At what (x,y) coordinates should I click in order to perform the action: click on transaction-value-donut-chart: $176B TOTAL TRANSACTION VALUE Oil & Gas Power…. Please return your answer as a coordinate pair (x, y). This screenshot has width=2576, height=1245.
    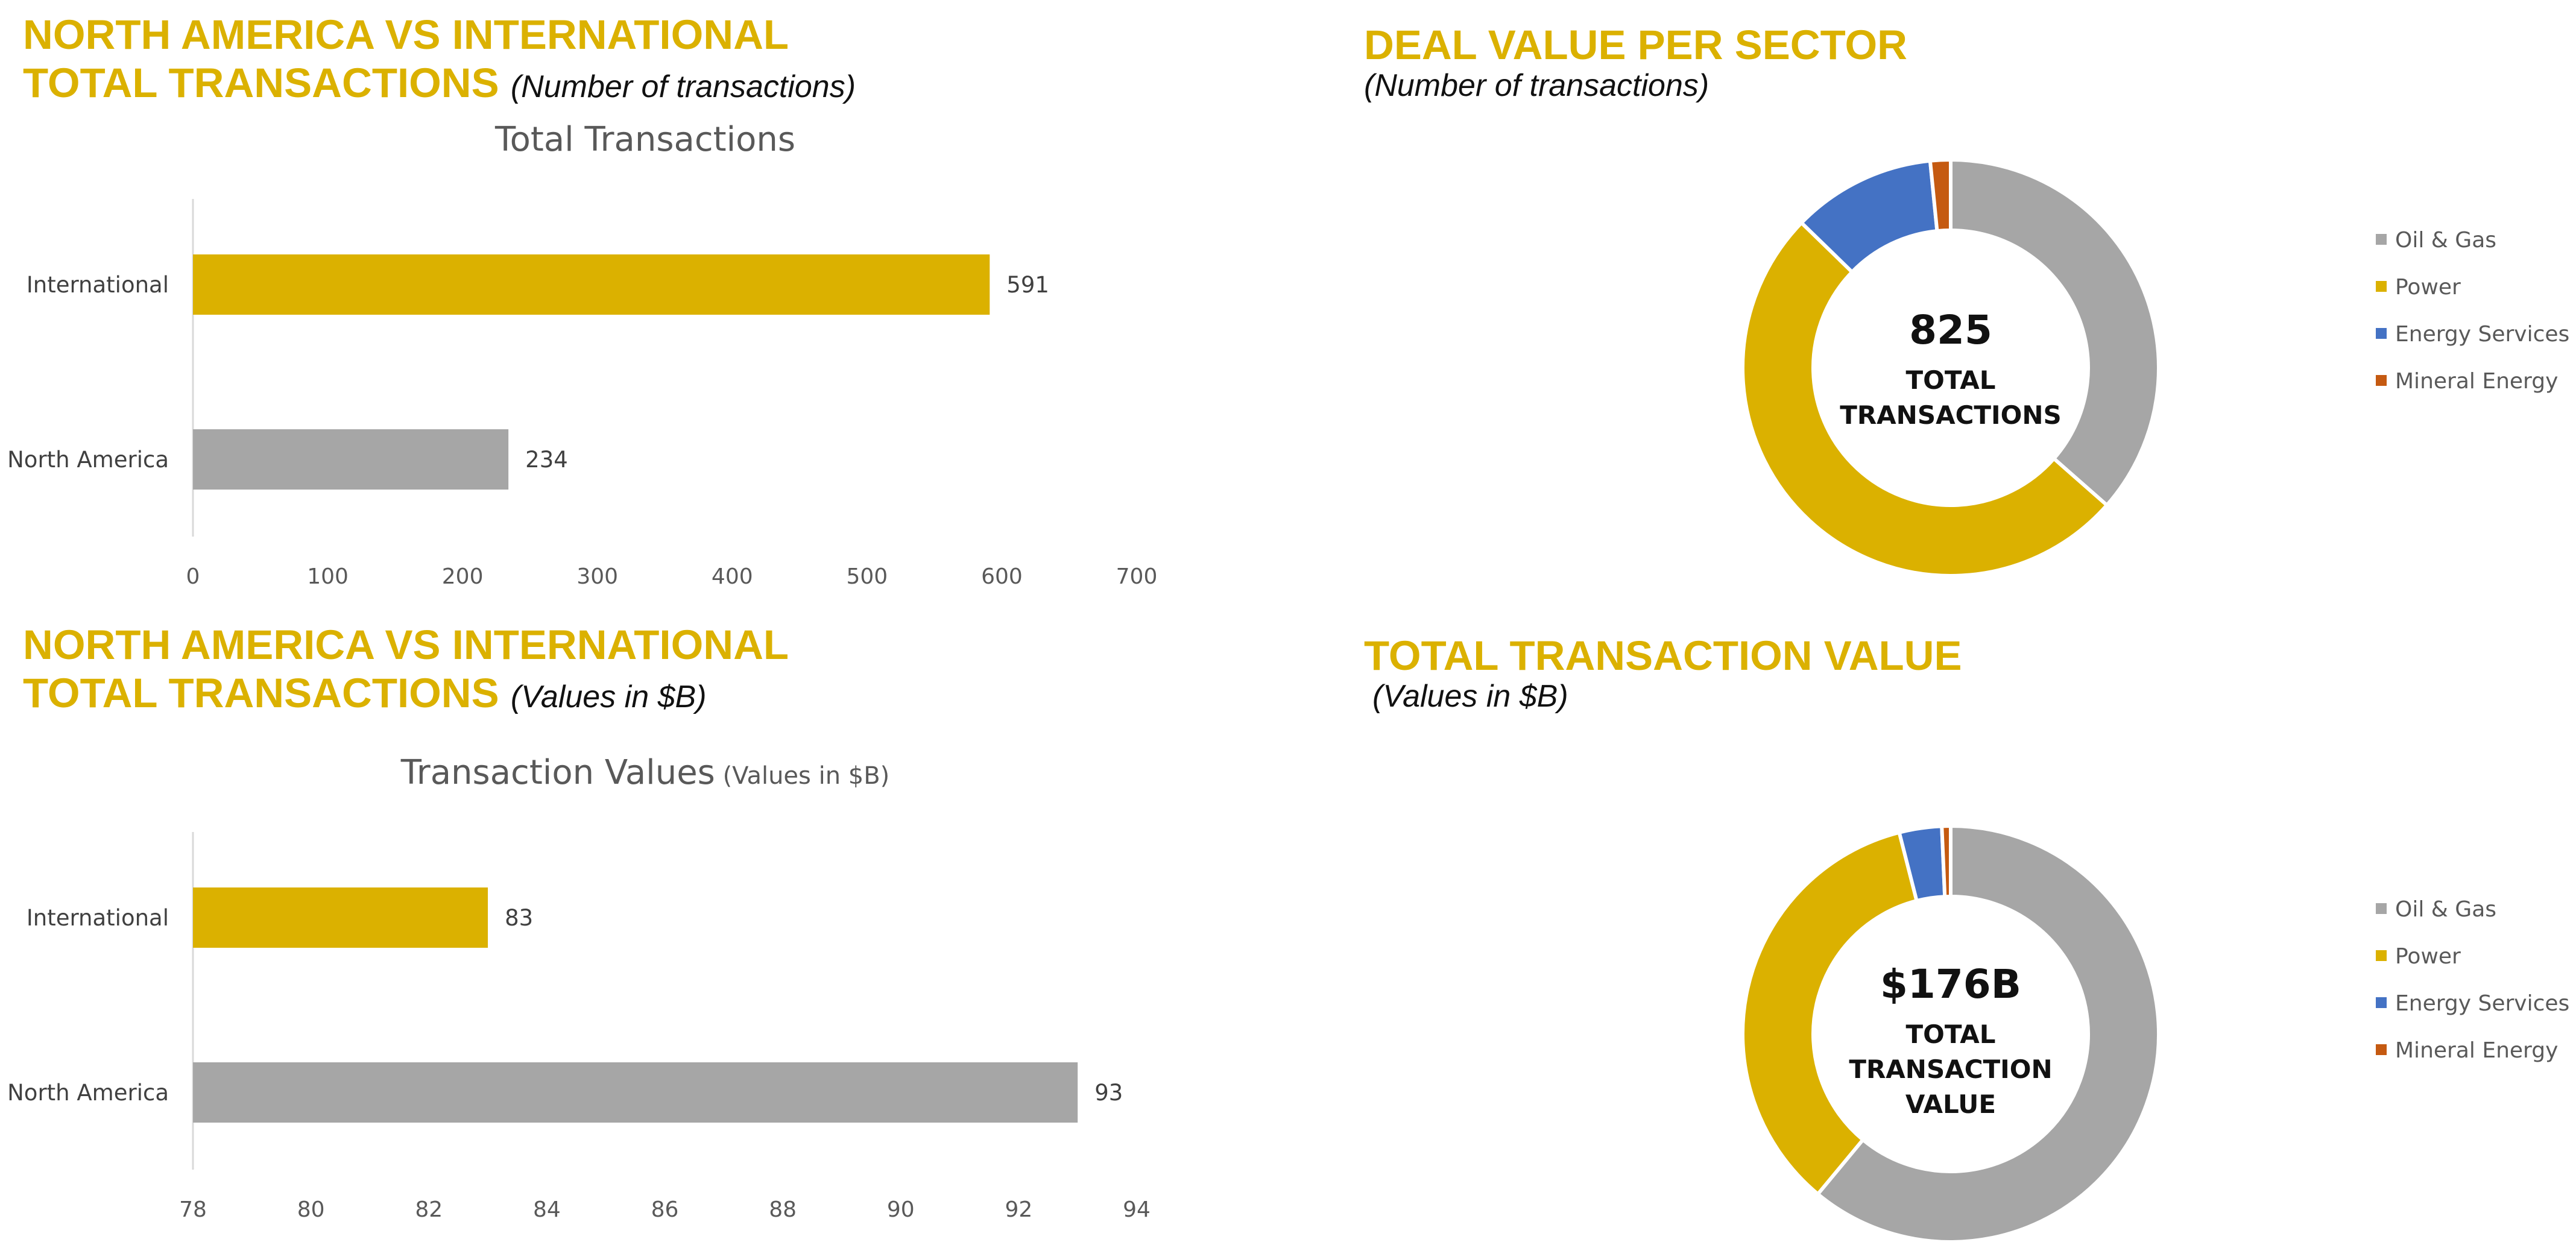
    Looking at the image, I should click on (2155, 1034).